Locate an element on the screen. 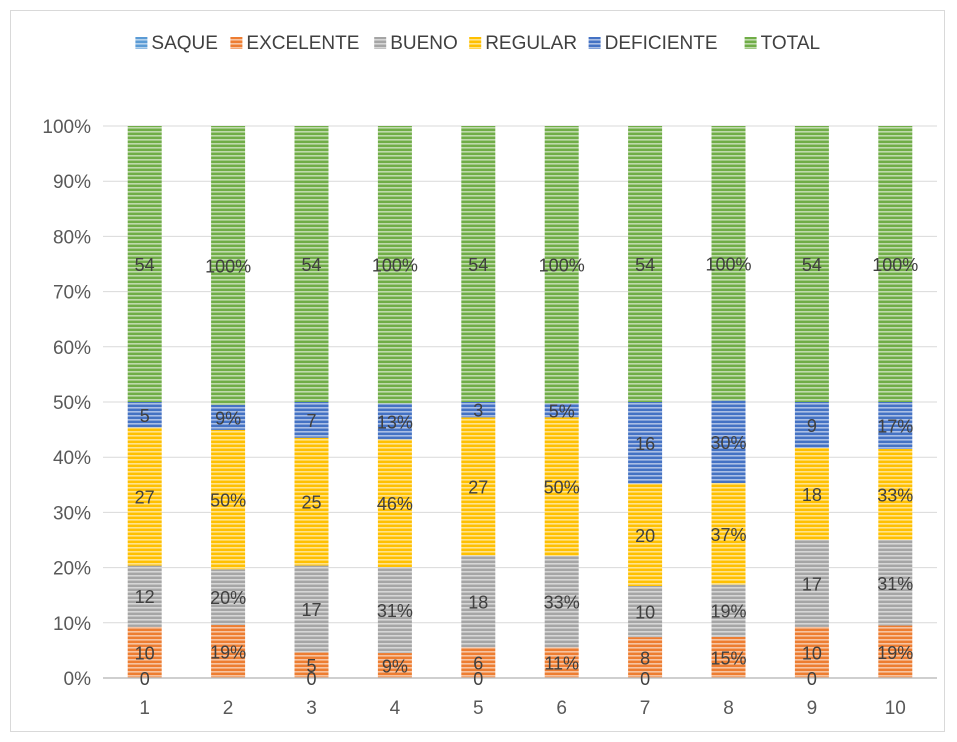  x-tick-label: 6 is located at coordinates (561, 708).